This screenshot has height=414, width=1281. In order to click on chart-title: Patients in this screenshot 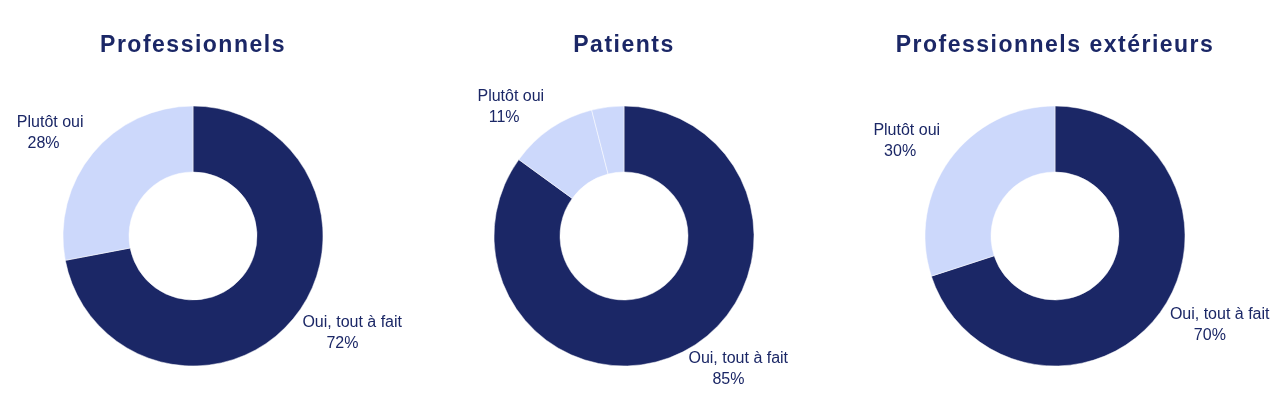, I will do `click(624, 44)`.